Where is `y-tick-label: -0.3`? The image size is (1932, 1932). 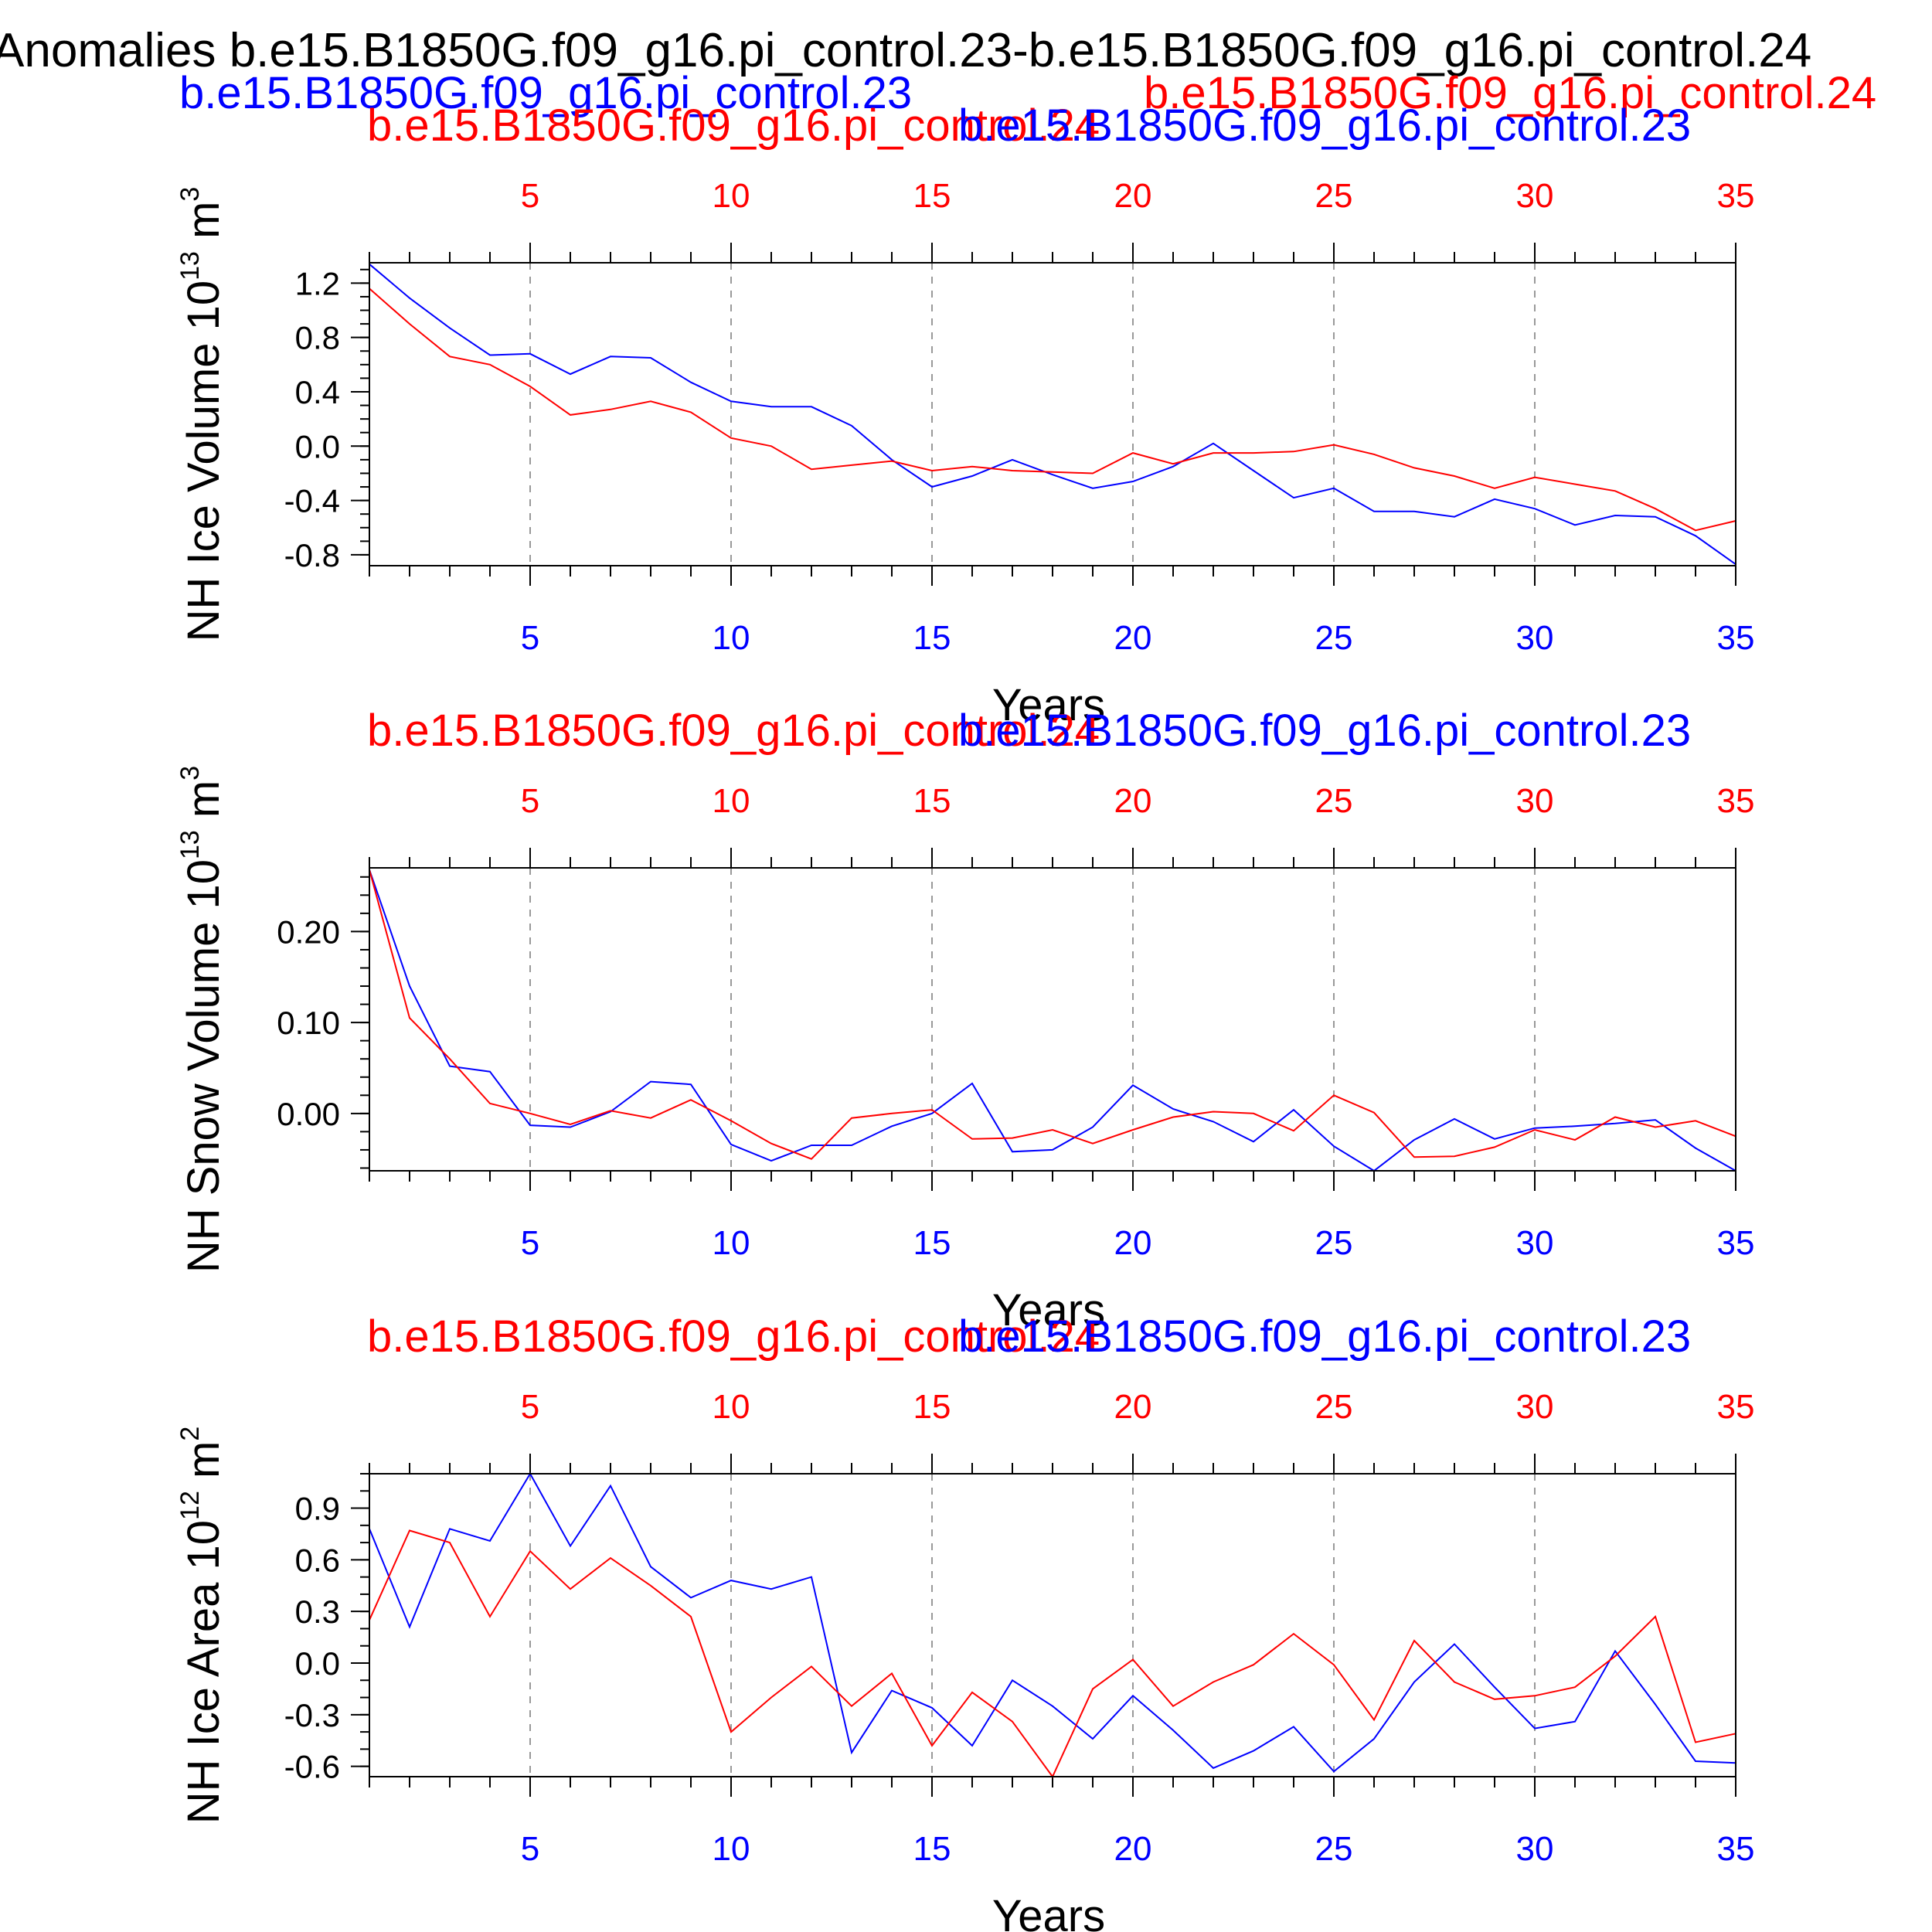
y-tick-label: -0.3 is located at coordinates (312, 1715).